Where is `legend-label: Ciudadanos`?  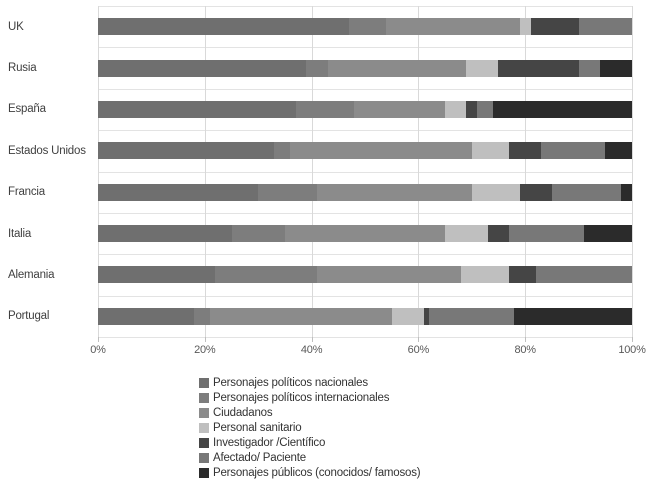
legend-label: Ciudadanos is located at coordinates (243, 412).